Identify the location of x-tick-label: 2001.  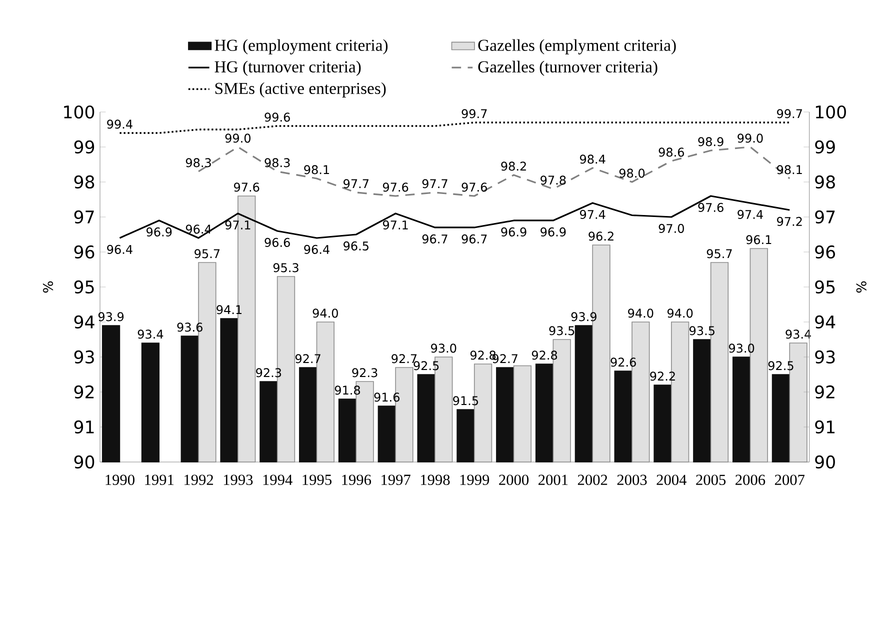
(553, 480).